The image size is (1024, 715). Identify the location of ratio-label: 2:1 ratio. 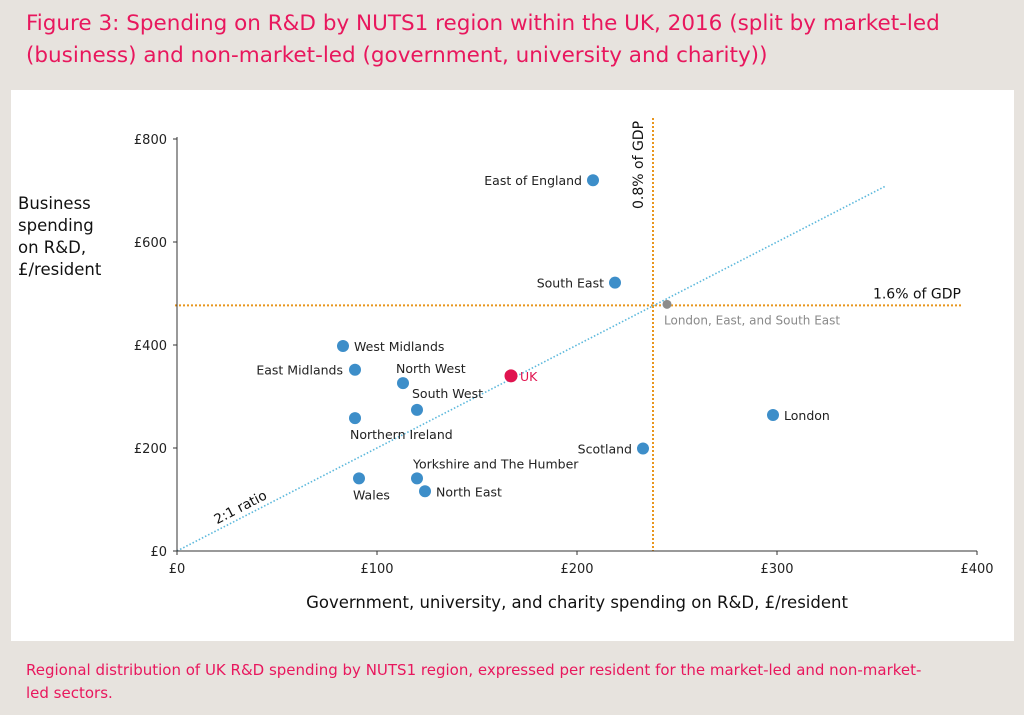
(241, 508).